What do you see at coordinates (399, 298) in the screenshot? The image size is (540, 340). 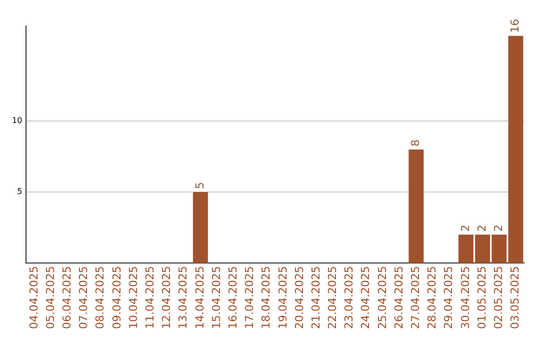 I see `x-tick-label: 26.04.2025` at bounding box center [399, 298].